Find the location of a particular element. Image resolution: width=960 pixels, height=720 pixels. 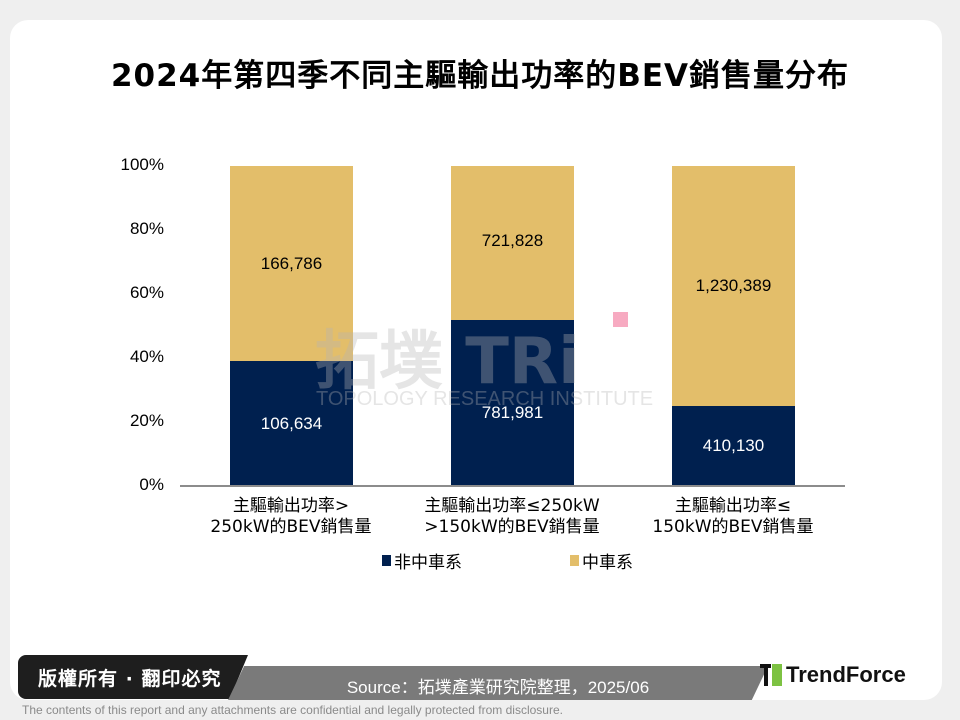

bar-segment-china: 1,230,389 is located at coordinates (733, 286).